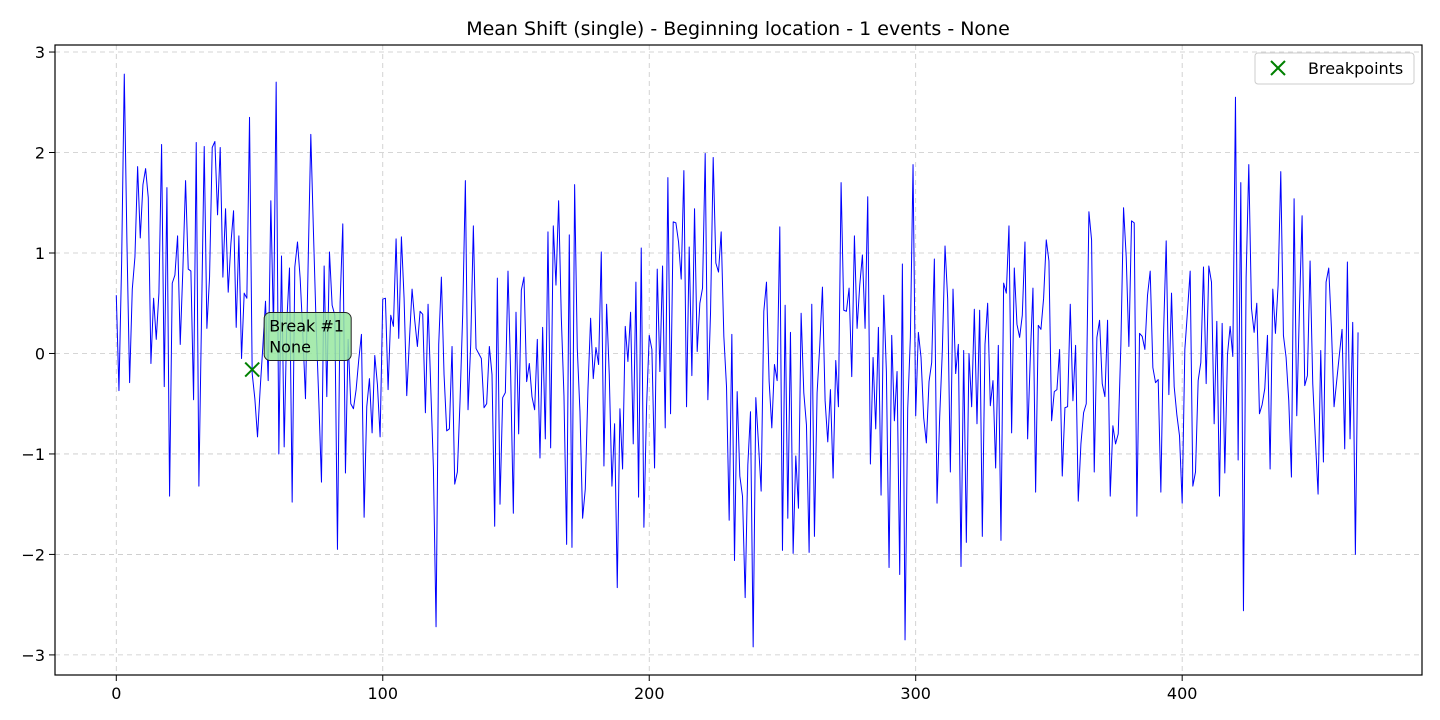  I want to click on legend-label-breakpoints: Breakpoints, so click(1355, 68).